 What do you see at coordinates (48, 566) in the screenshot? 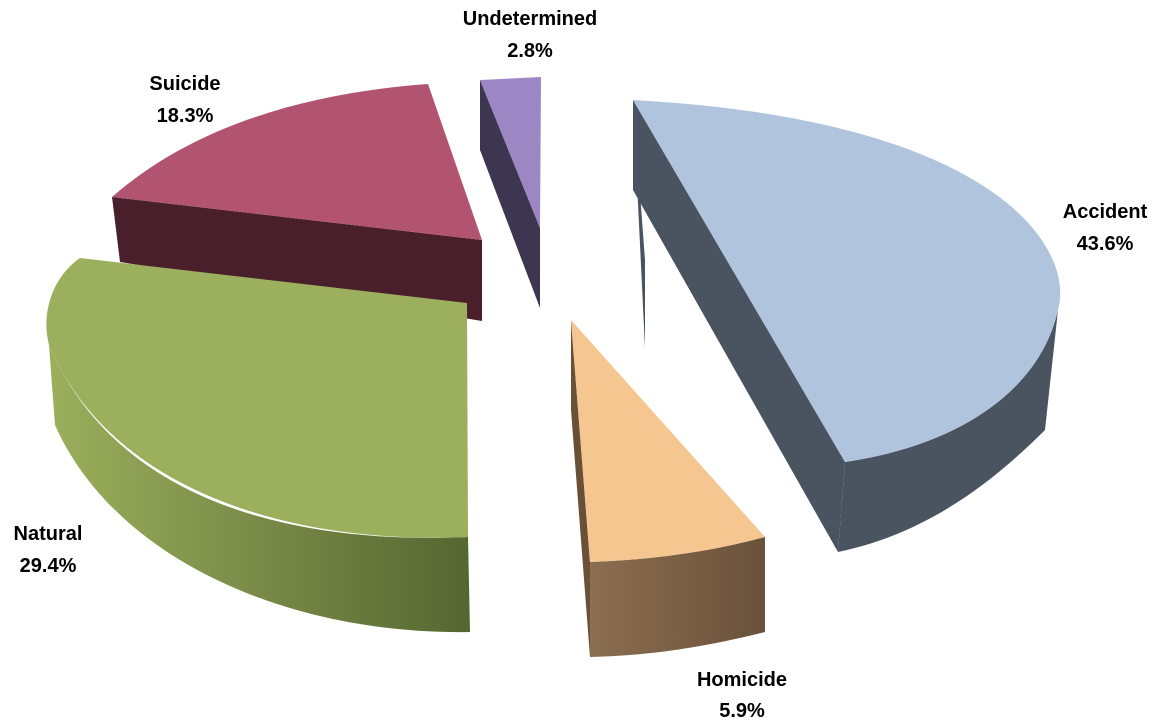
I see `value-natural: 29.4%` at bounding box center [48, 566].